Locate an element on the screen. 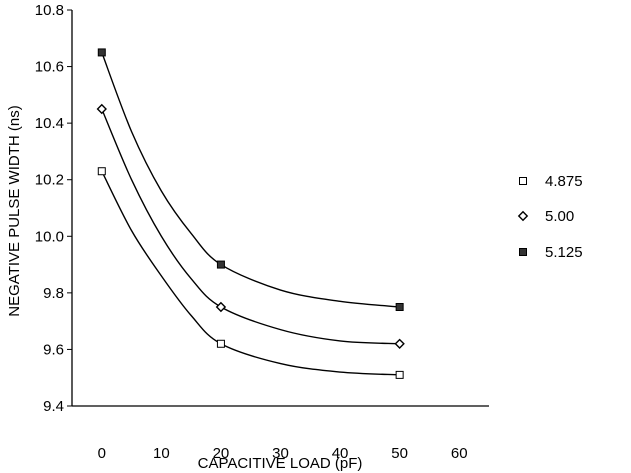 The image size is (631, 473). y-tick-label: 10.6 is located at coordinates (49, 67).